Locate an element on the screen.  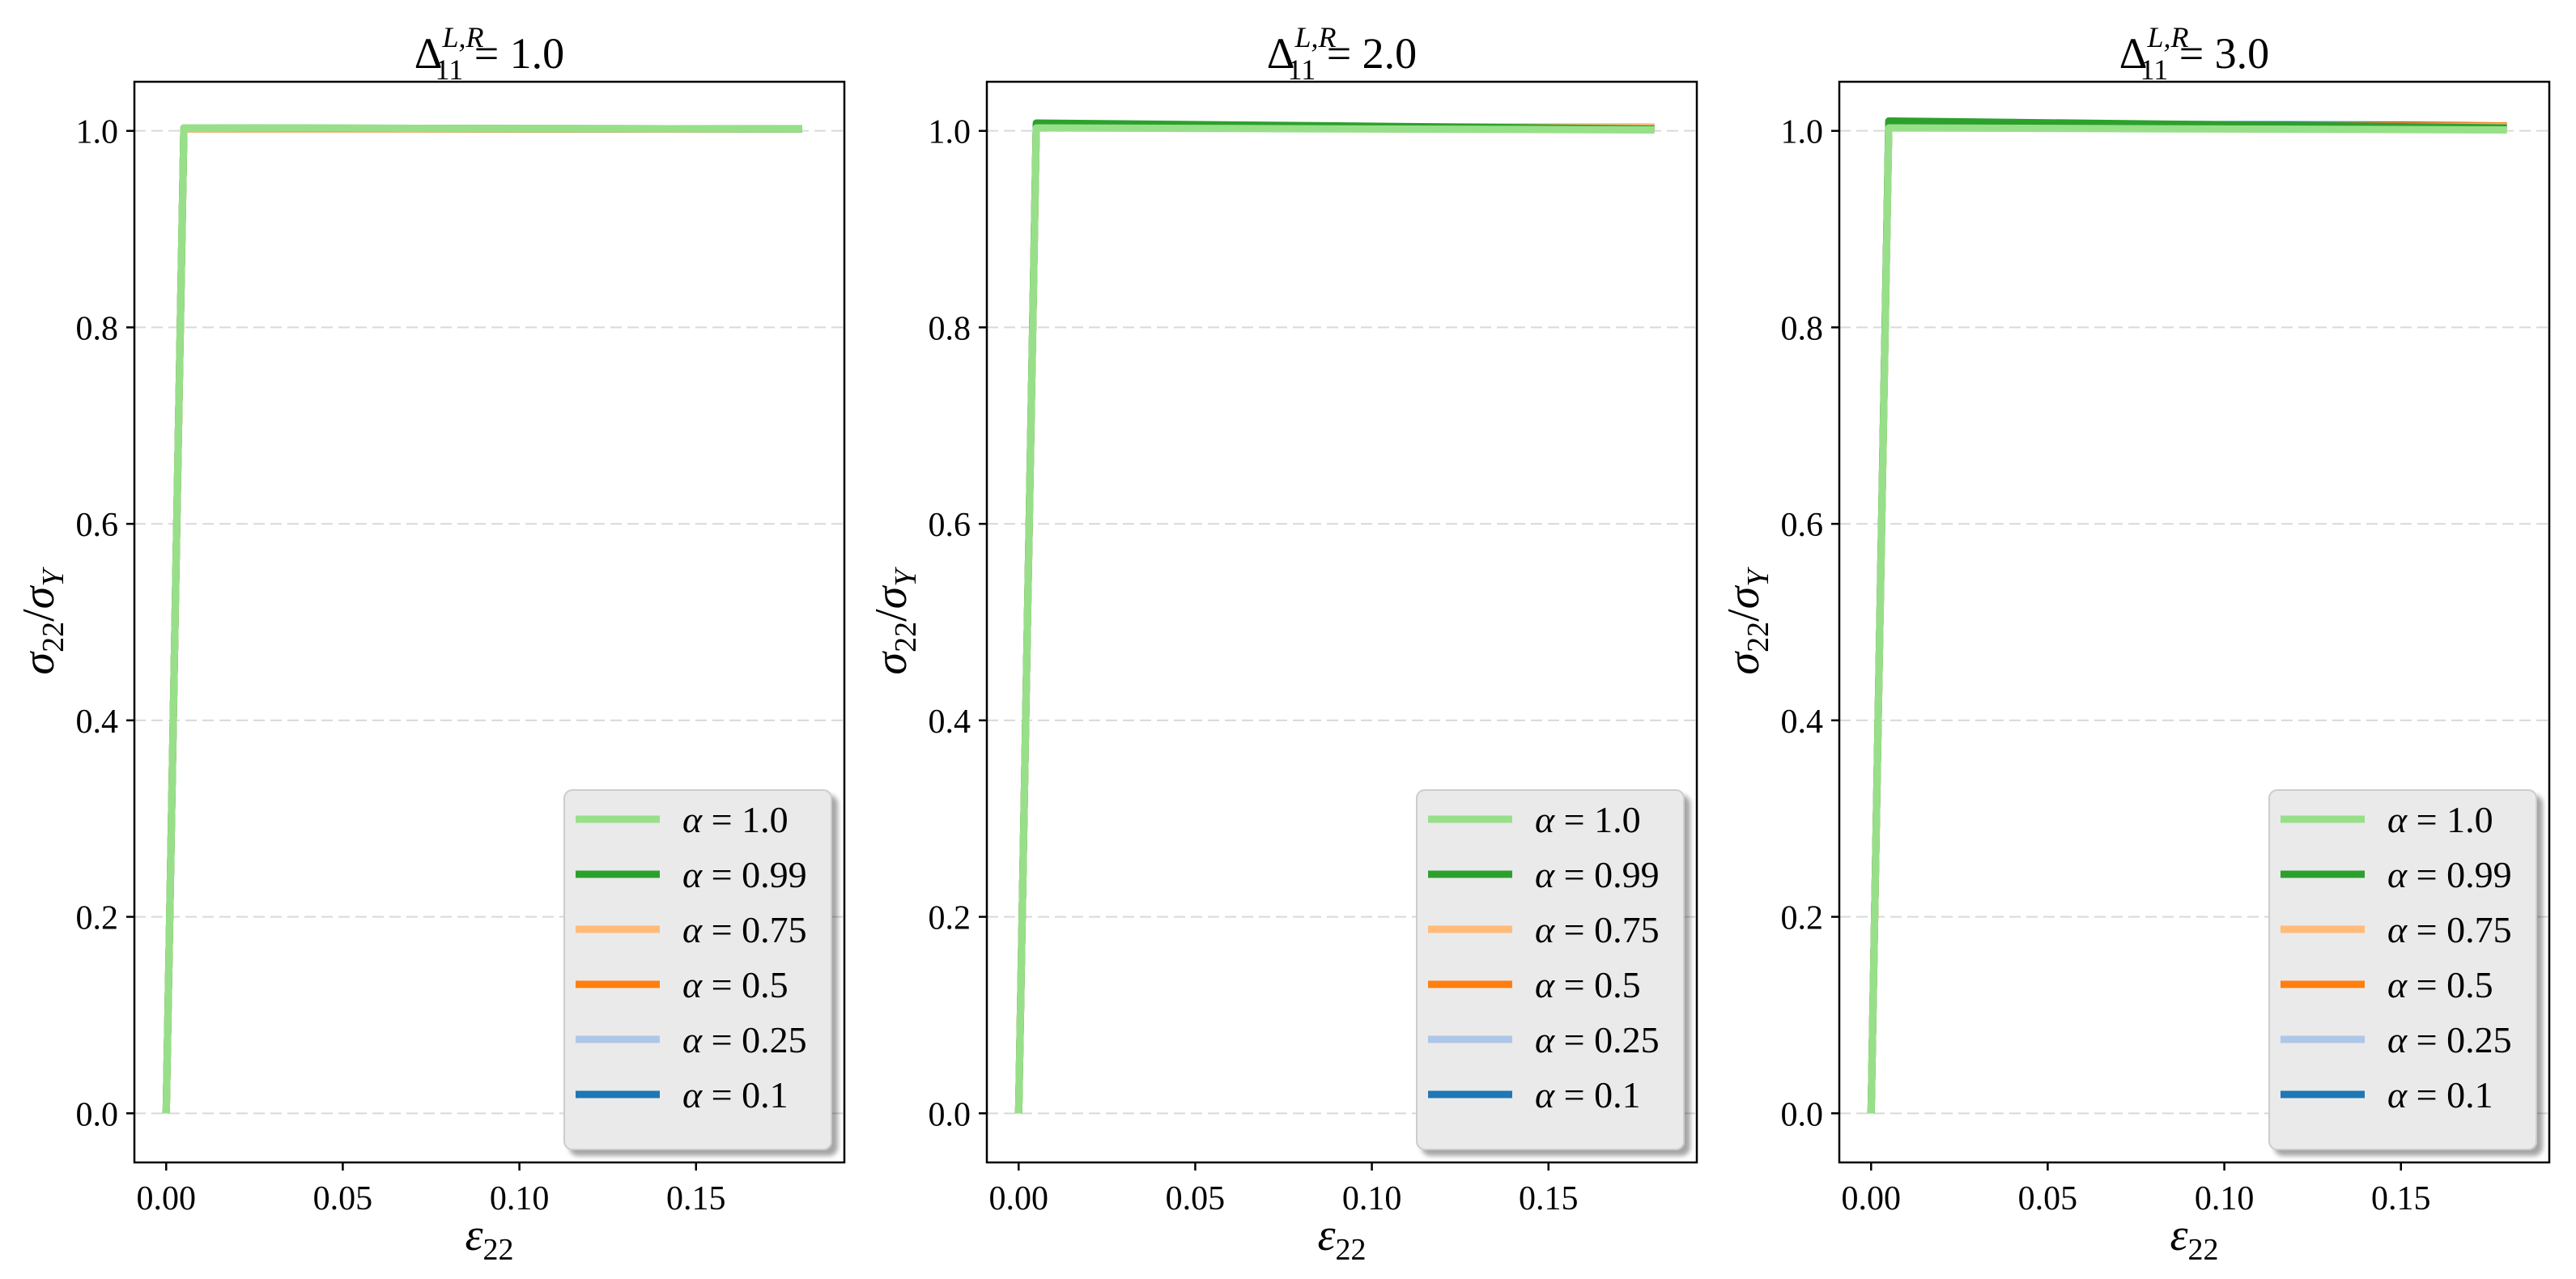
chart-title: ΔL,R 11 = 1.0 is located at coordinates (489, 54).